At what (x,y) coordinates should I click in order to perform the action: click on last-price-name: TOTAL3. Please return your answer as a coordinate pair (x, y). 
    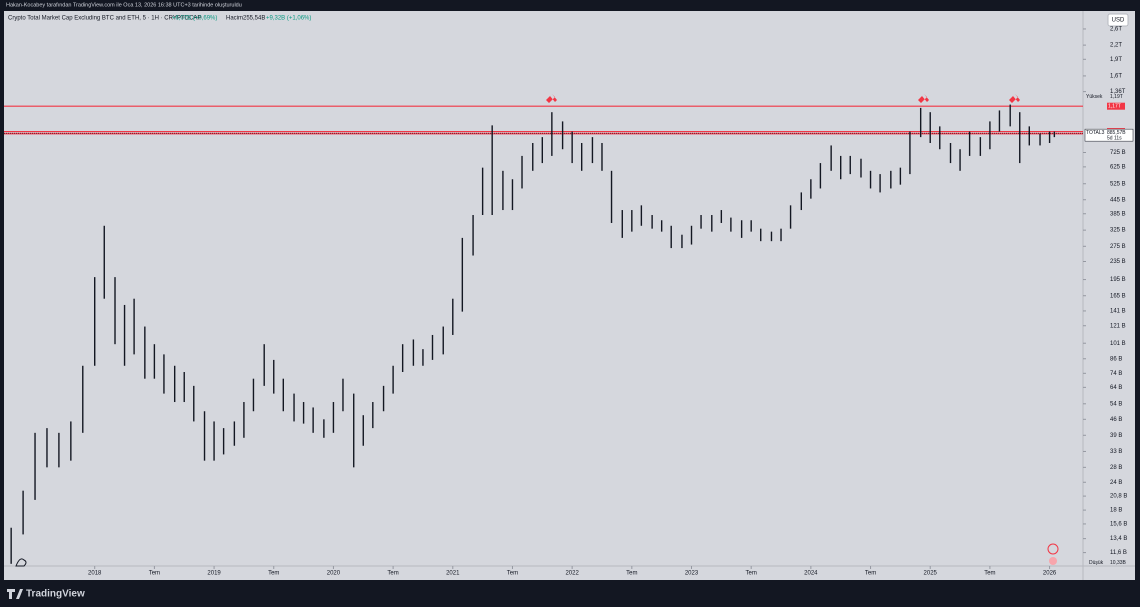
    Looking at the image, I should click on (1095, 133).